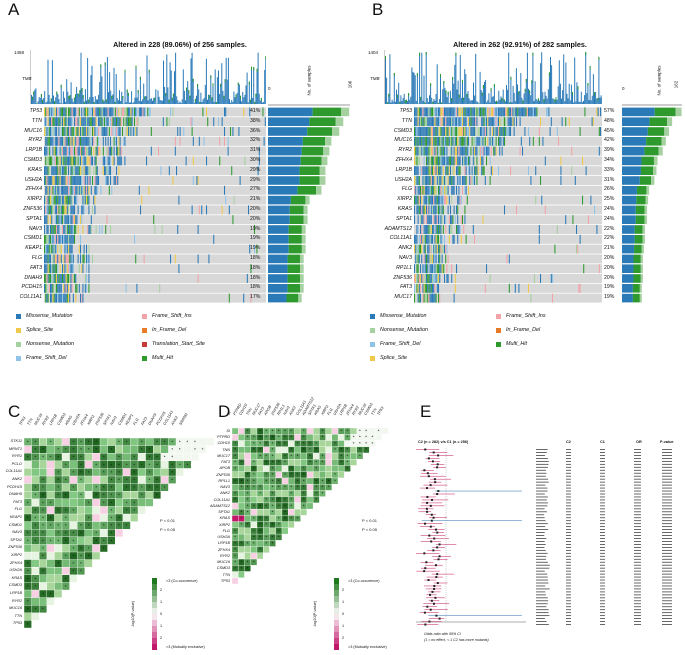 This screenshot has width=685, height=655. I want to click on forest-c1-text, so click(602, 518).